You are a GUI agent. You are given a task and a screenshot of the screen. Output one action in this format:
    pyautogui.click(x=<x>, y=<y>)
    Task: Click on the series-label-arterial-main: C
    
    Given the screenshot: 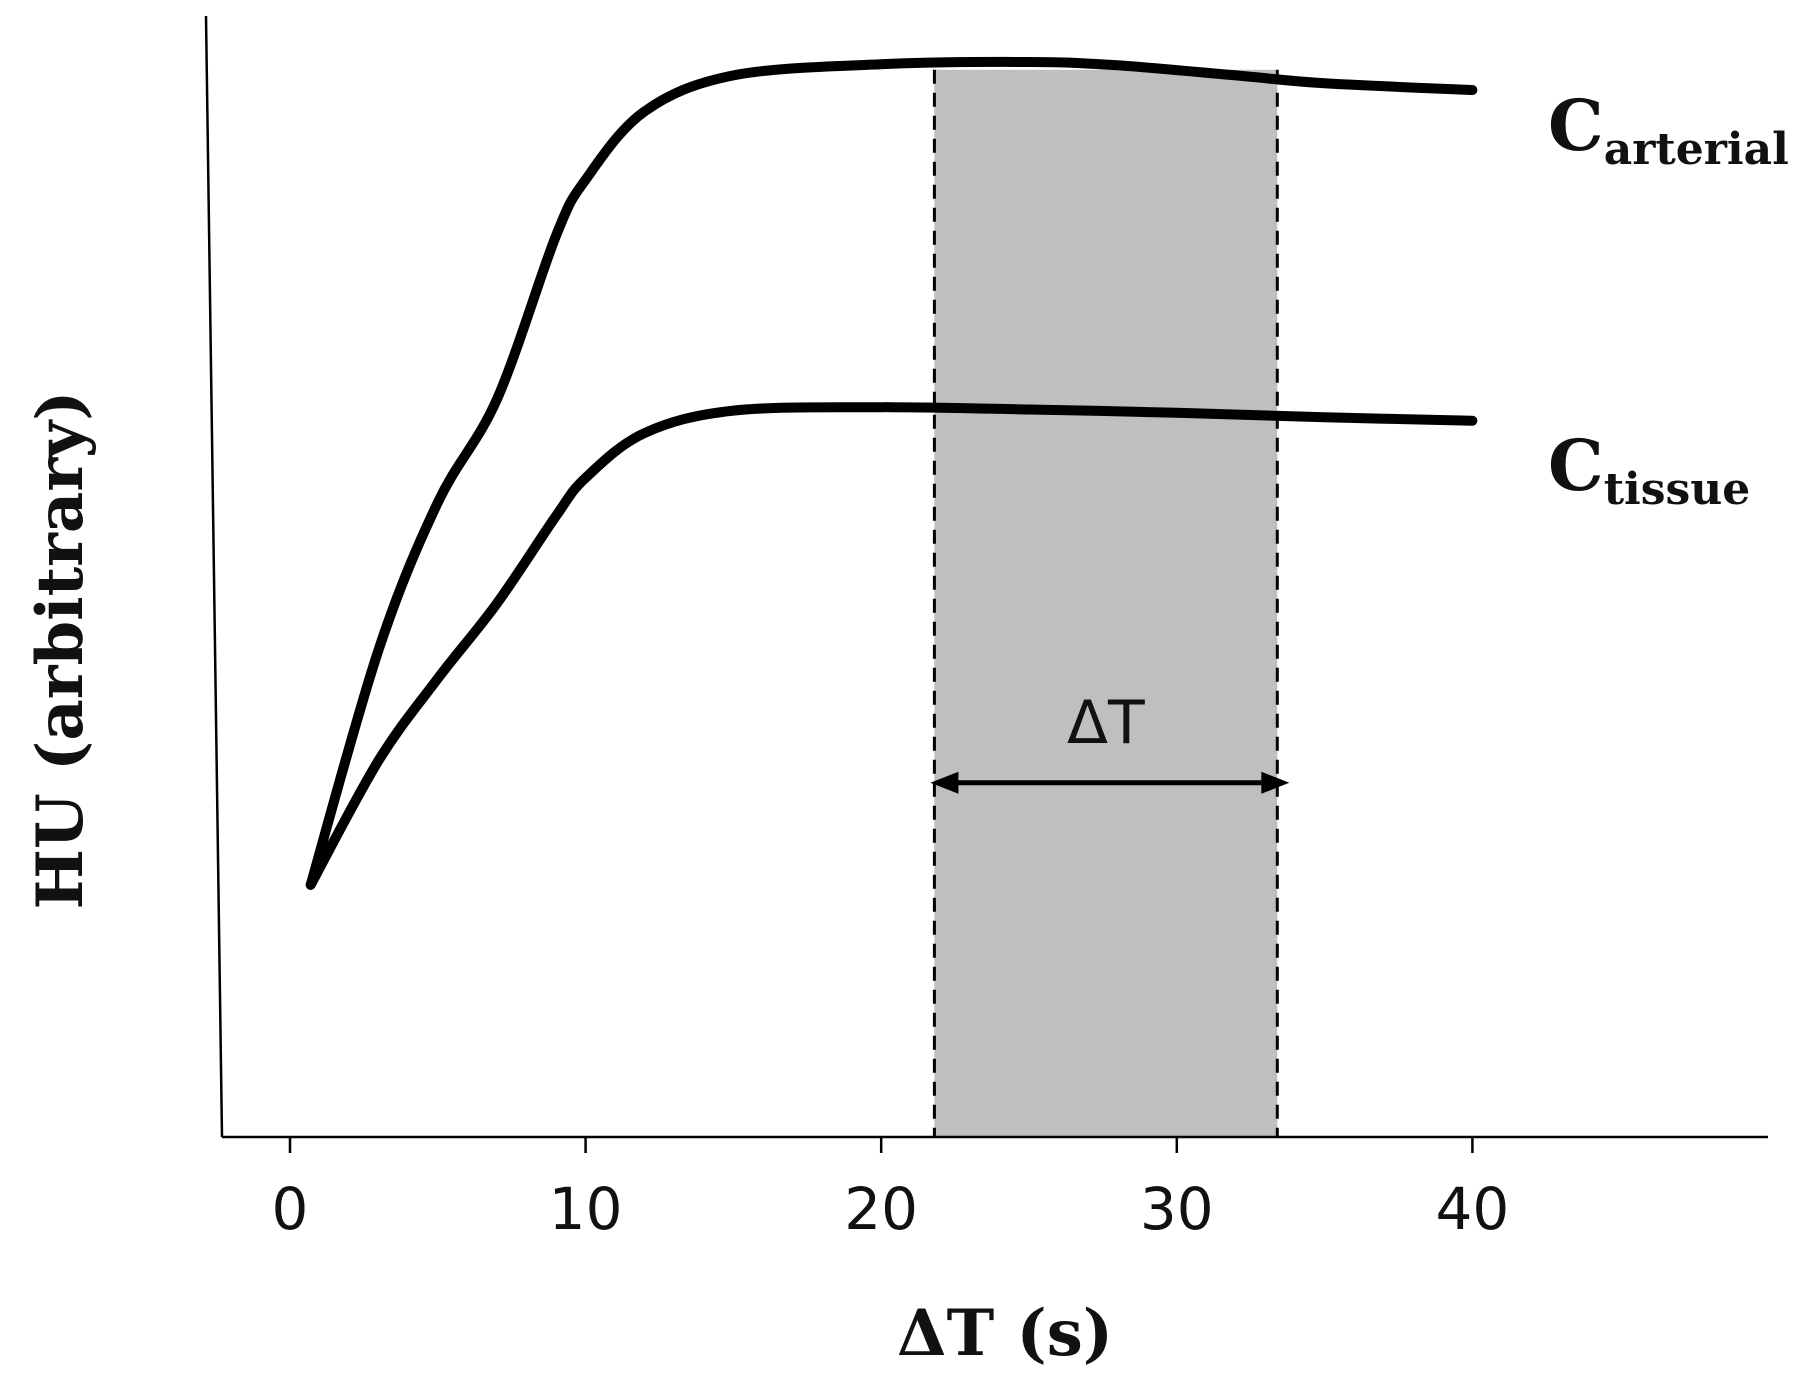 What is the action you would take?
    pyautogui.click(x=1576, y=125)
    